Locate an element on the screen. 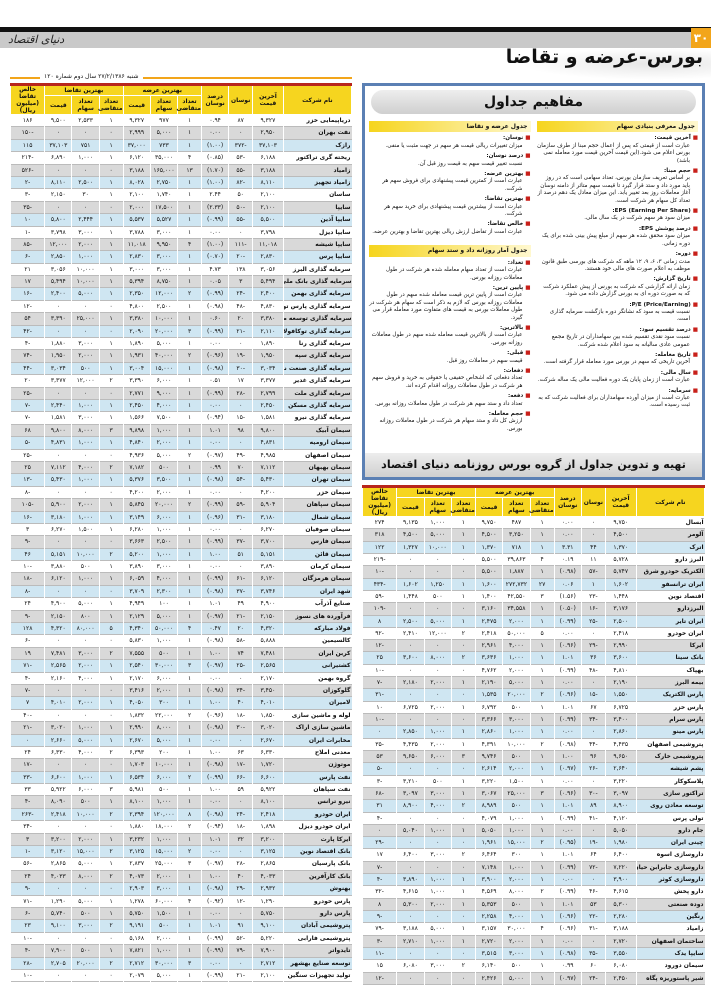 This screenshot has width=711, height=985. demand-count: ۱ is located at coordinates (111, 244).